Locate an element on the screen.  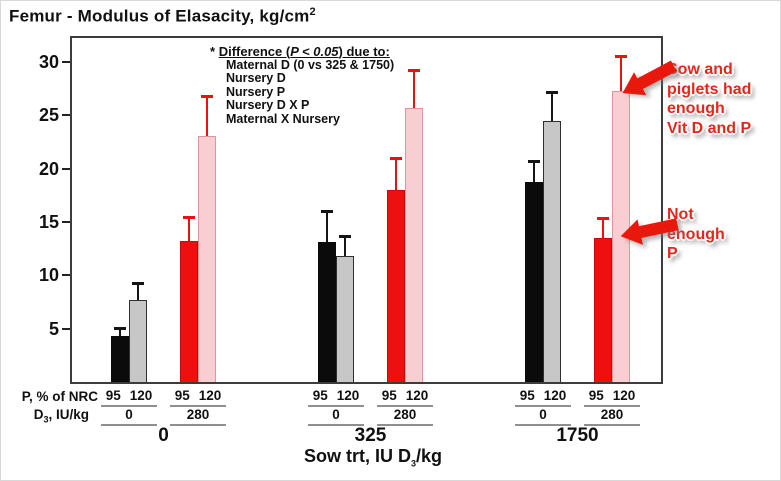
legend-heading: * Difference (P < 0.05) due to: is located at coordinates (302, 51).